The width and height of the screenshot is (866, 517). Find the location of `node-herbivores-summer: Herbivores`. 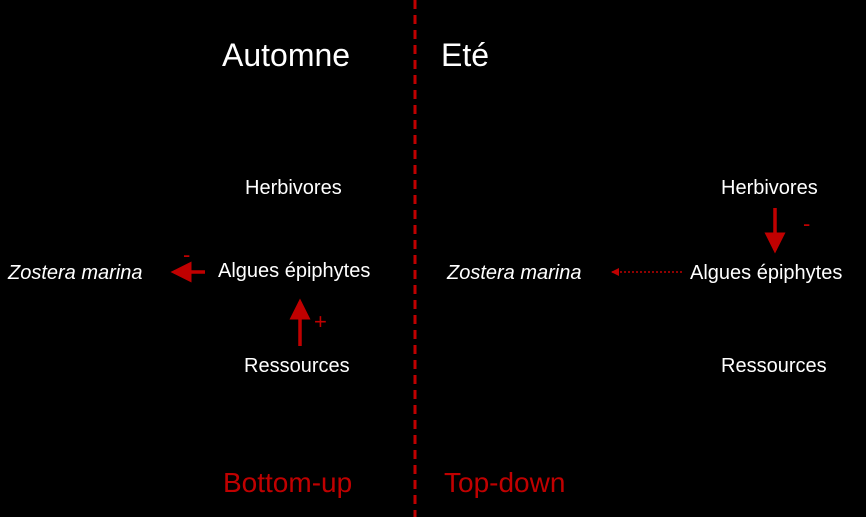

node-herbivores-summer: Herbivores is located at coordinates (769, 188).